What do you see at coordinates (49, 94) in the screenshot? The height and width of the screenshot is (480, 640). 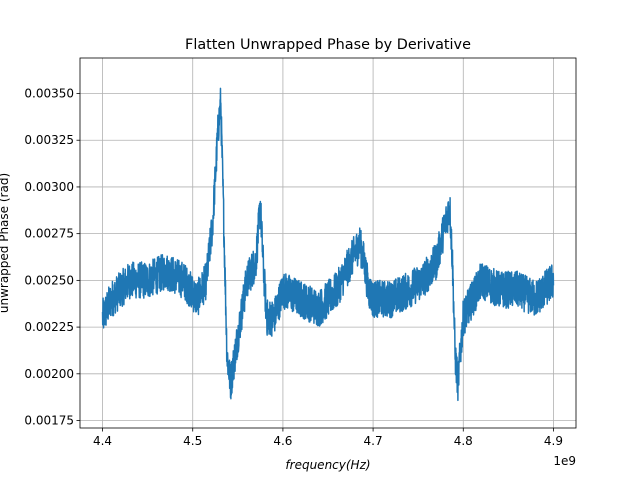 I see `y-tick-label: 0.00350` at bounding box center [49, 94].